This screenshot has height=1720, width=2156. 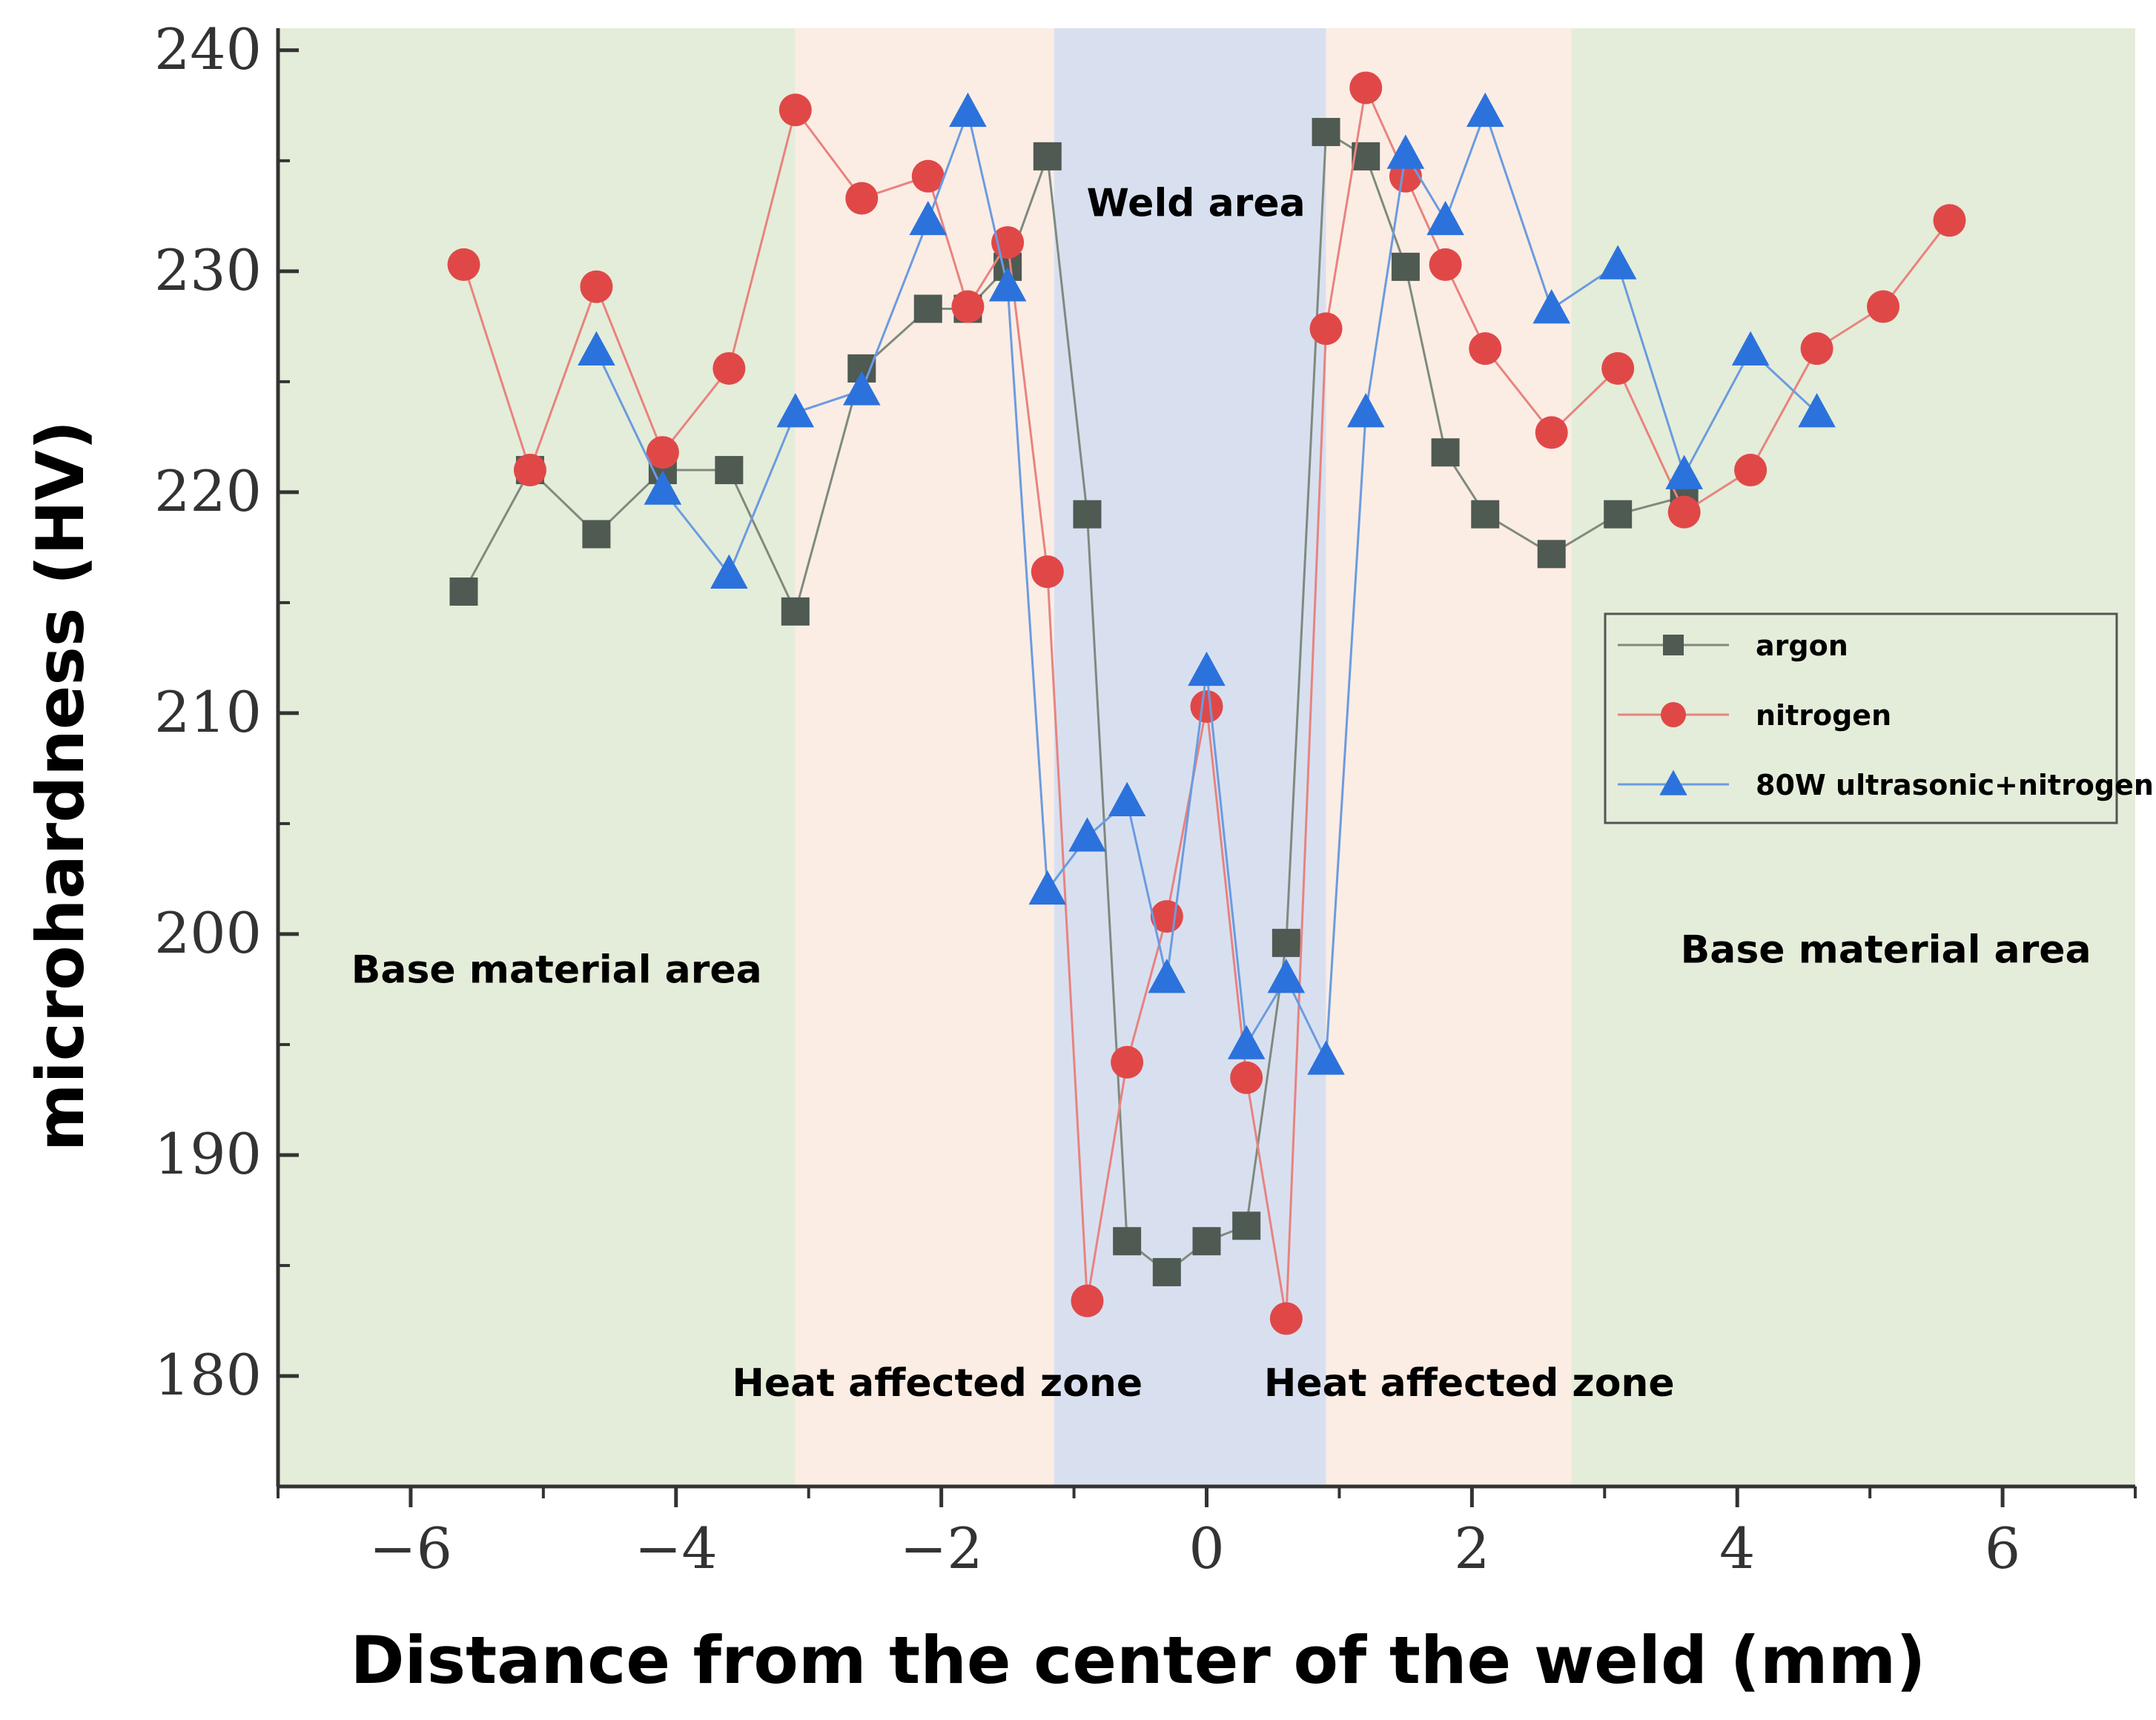 I want to click on y-axis-title: microhardness (HV), so click(x=61, y=785).